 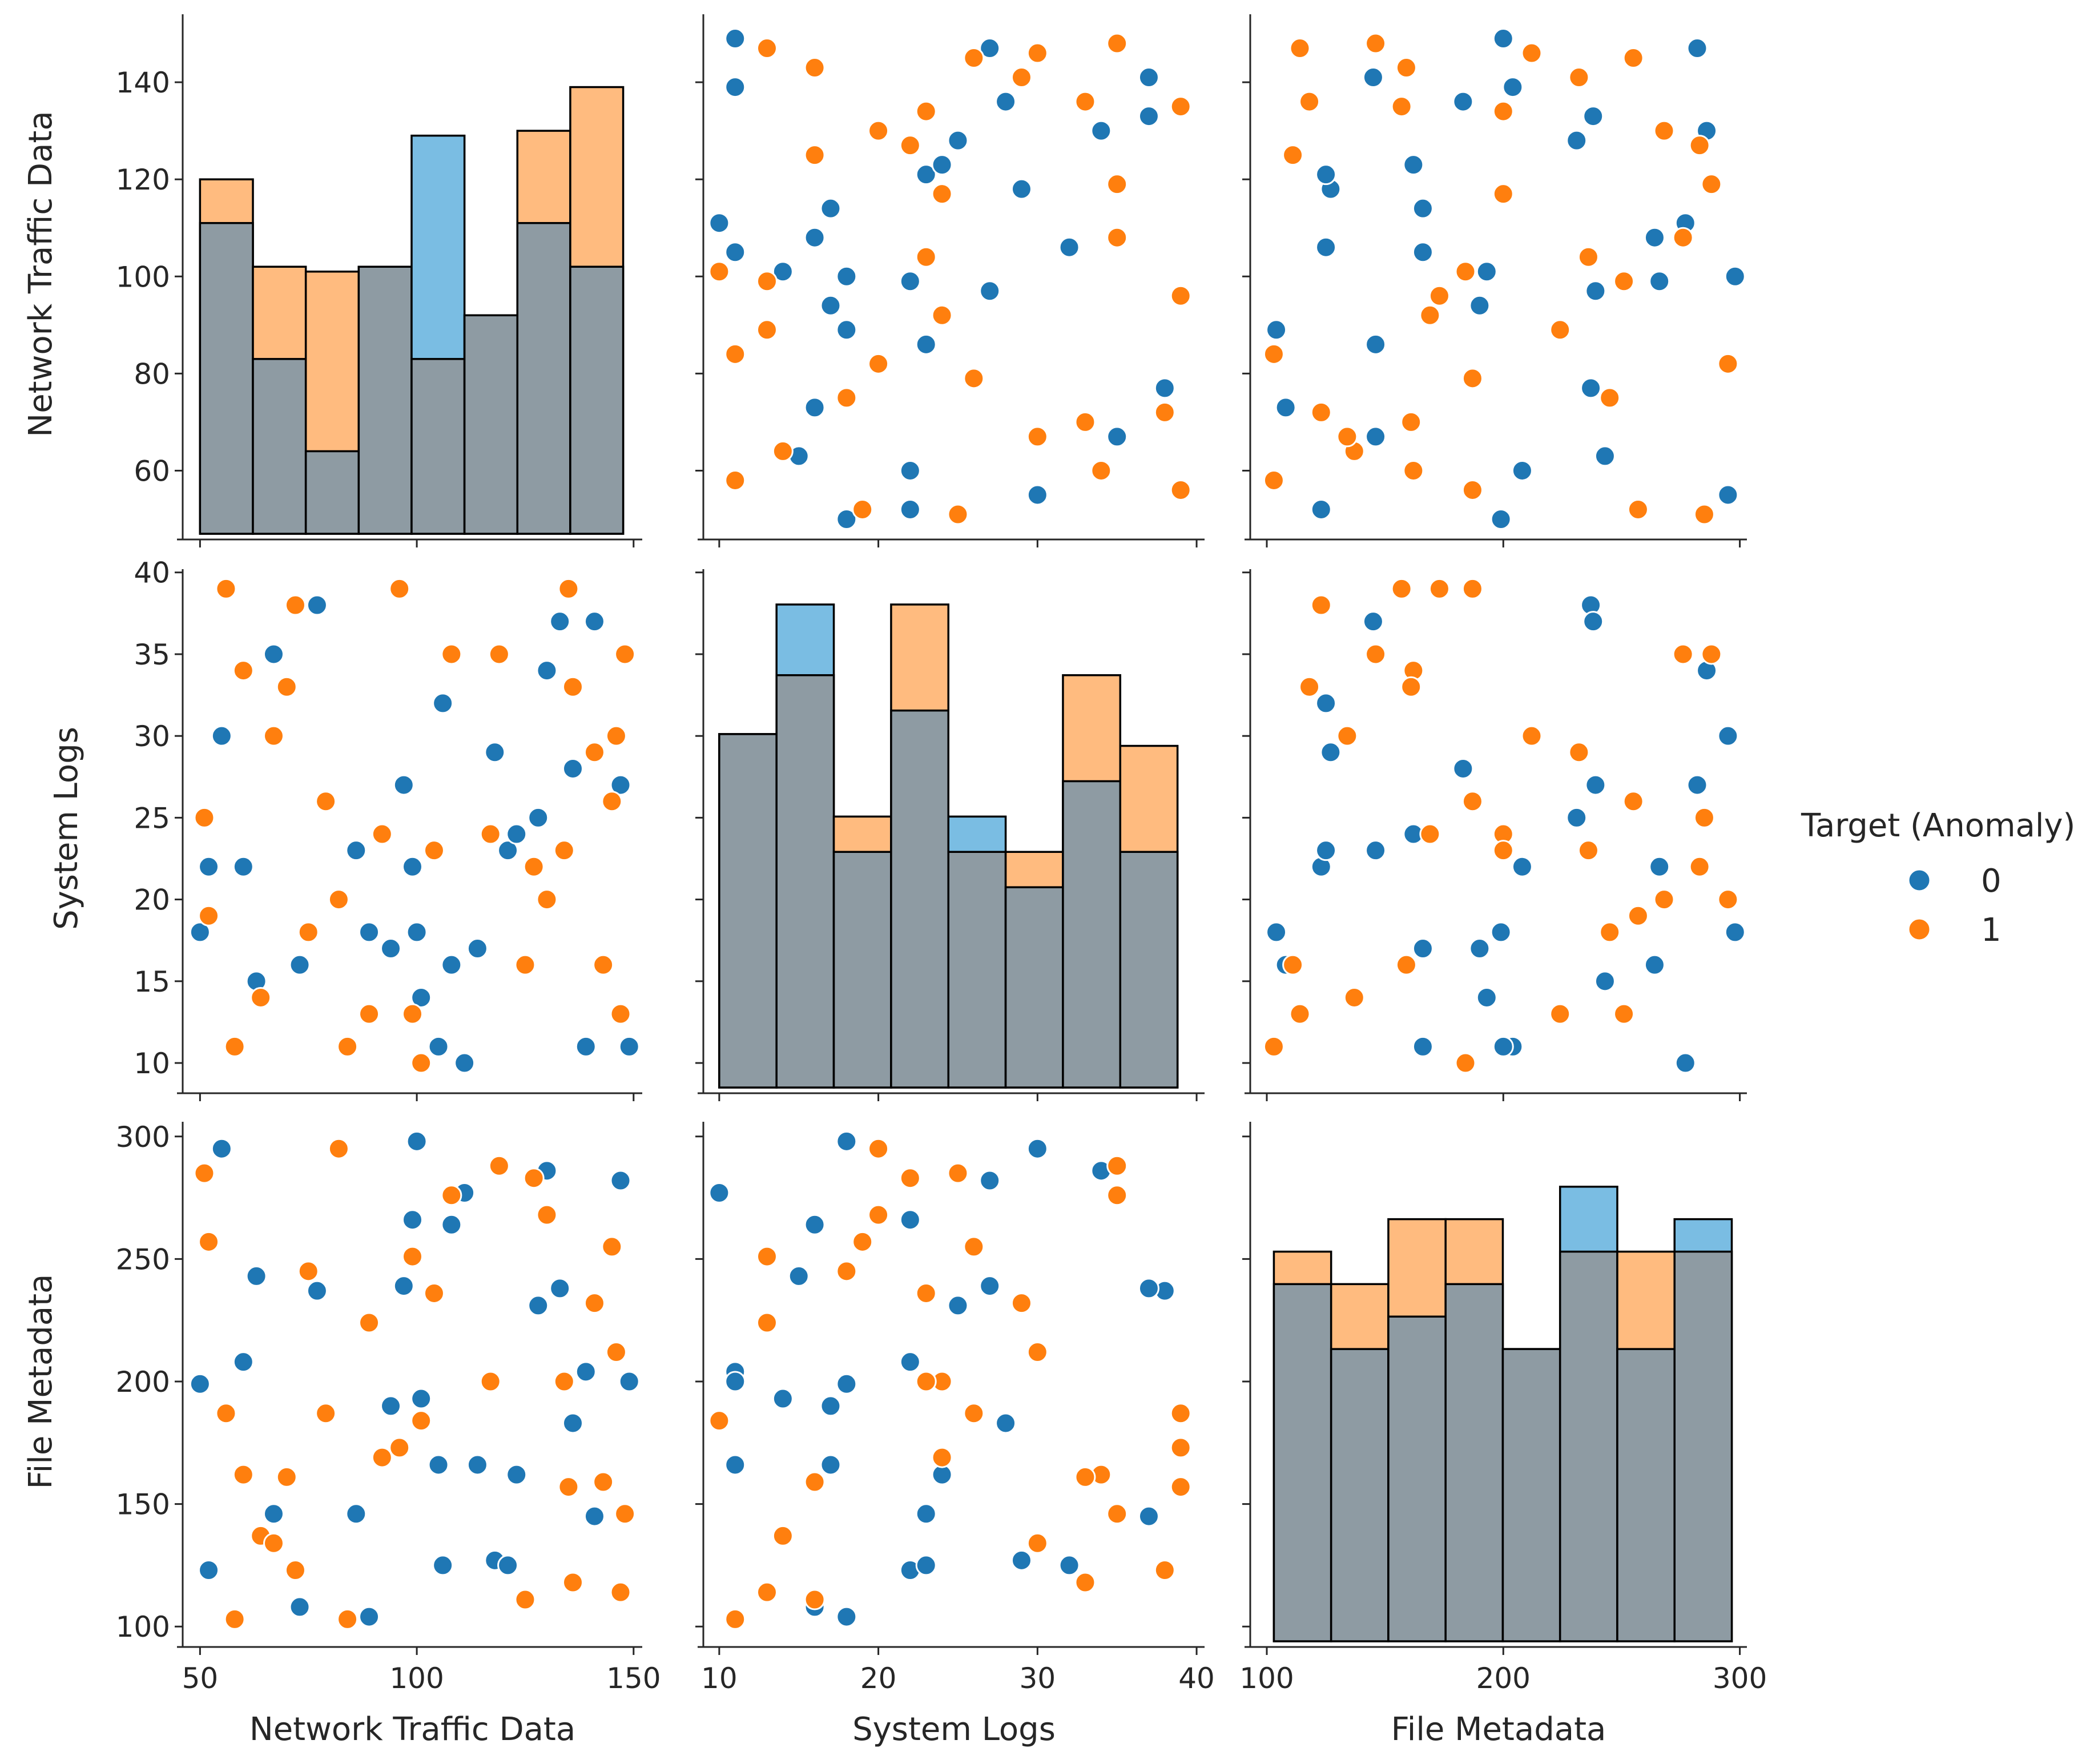 I want to click on x-tick-label: 40, so click(x=1196, y=1678).